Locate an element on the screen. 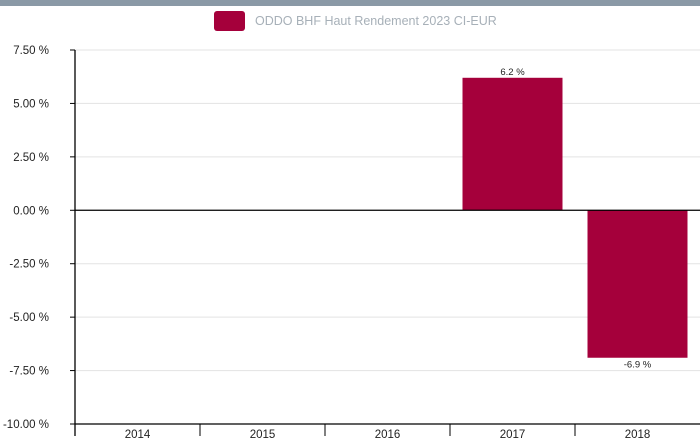 The height and width of the screenshot is (438, 700). top-strip is located at coordinates (350, 3).